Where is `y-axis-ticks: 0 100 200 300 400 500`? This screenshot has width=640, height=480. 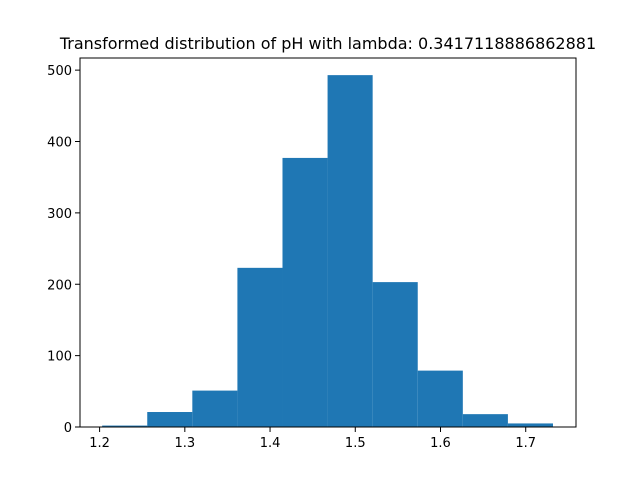 y-axis-ticks: 0 100 200 300 400 500 is located at coordinates (63, 250).